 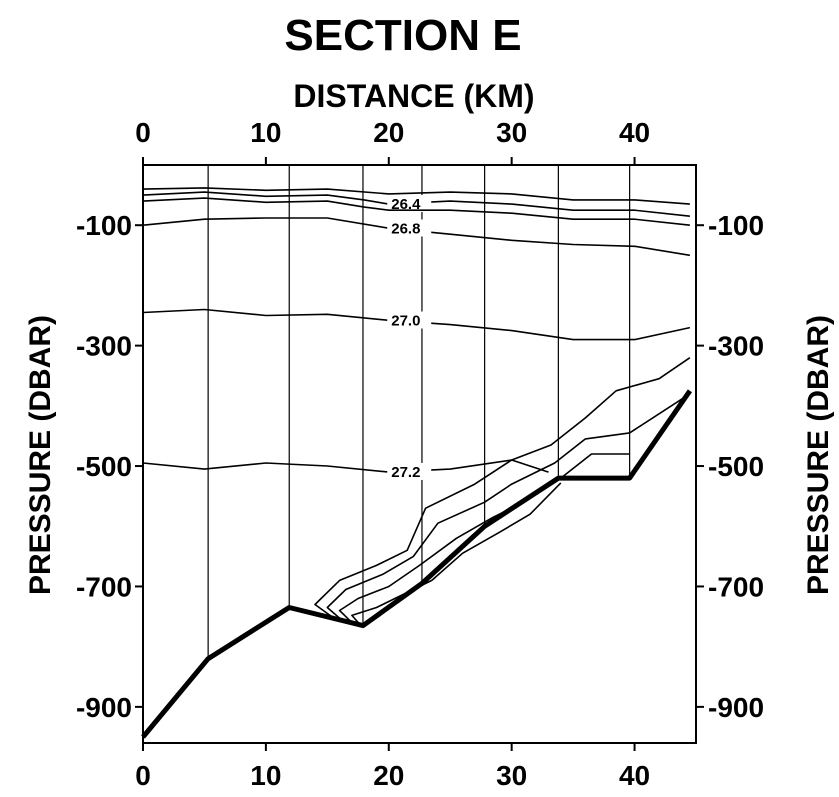 What do you see at coordinates (511, 775) in the screenshot?
I see `x-tick-label-bottom: 30` at bounding box center [511, 775].